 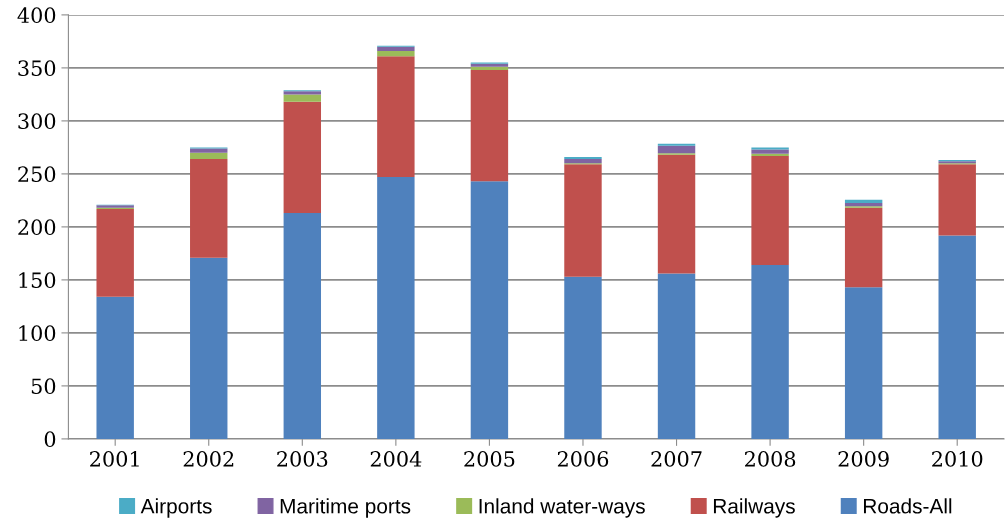 What do you see at coordinates (37, 227) in the screenshot?
I see `y-tick-label: 200` at bounding box center [37, 227].